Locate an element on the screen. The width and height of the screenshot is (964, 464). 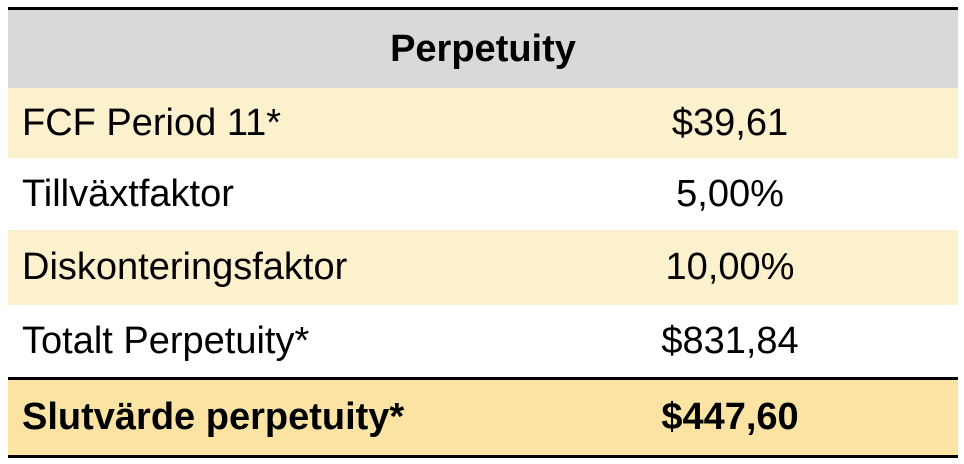
row-label: FCF Period 11* is located at coordinates (152, 122).